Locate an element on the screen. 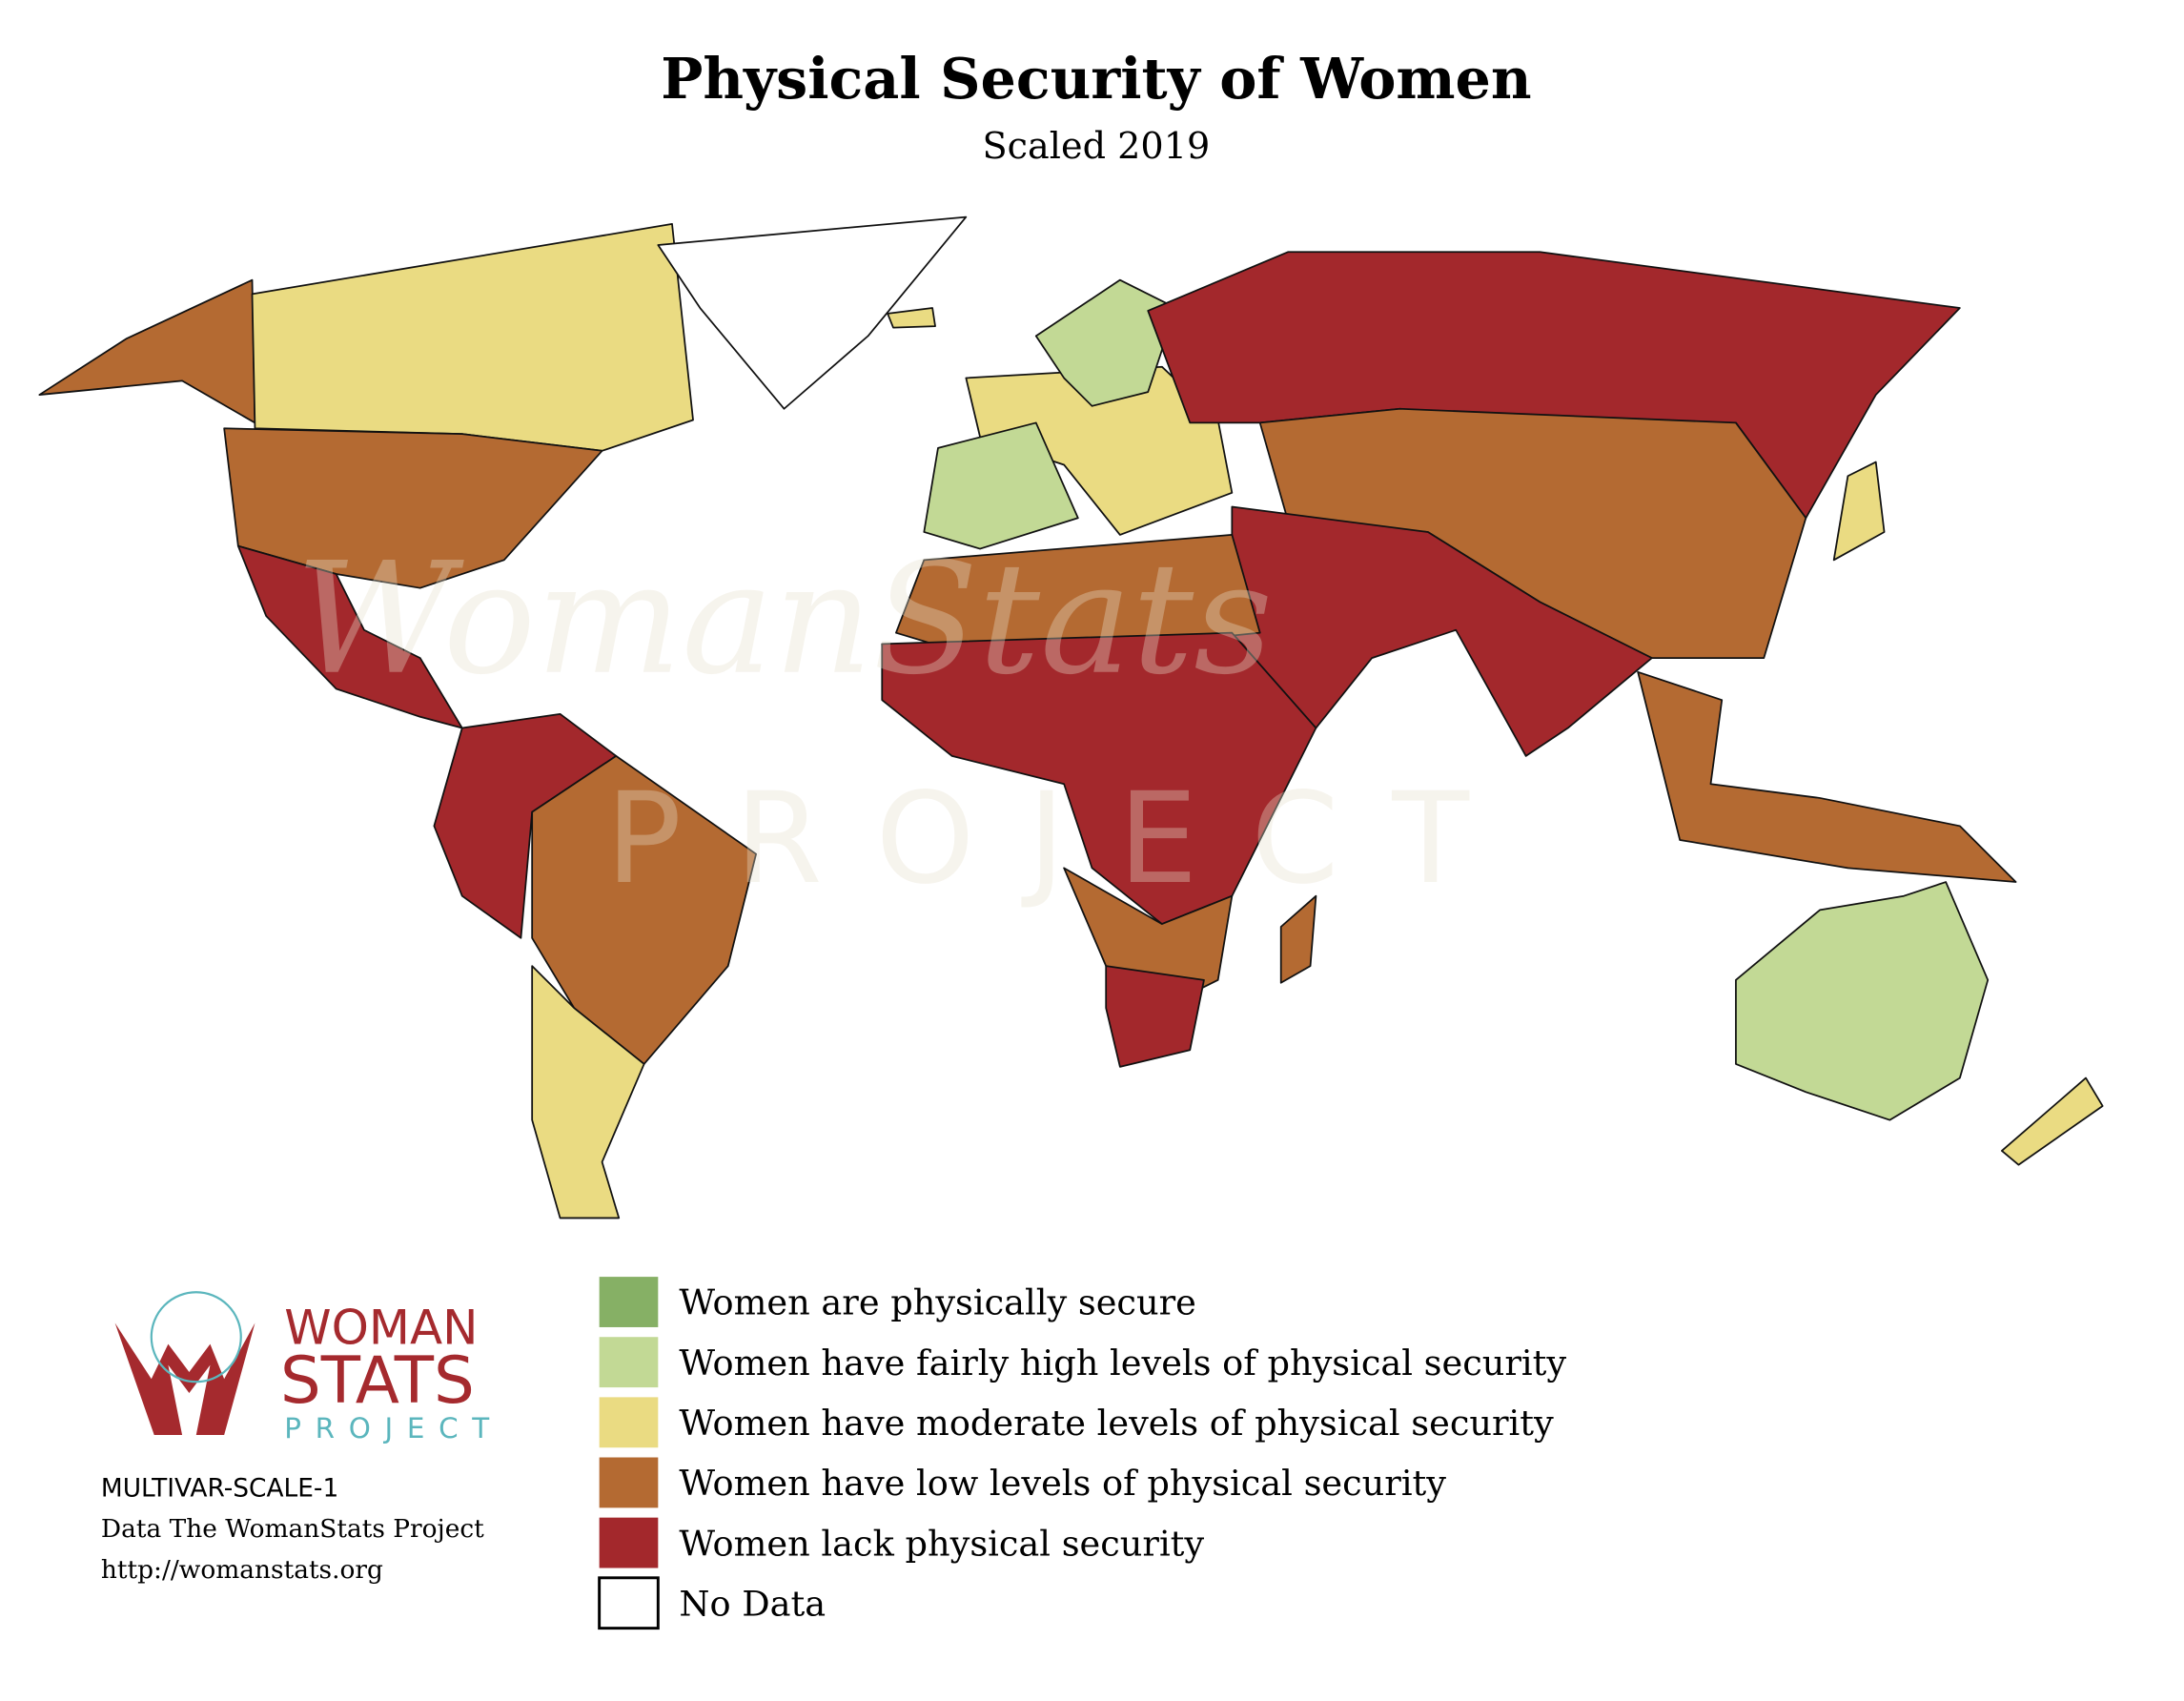 This screenshot has width=2184, height=1701. southern-cone is located at coordinates (588, 1092).